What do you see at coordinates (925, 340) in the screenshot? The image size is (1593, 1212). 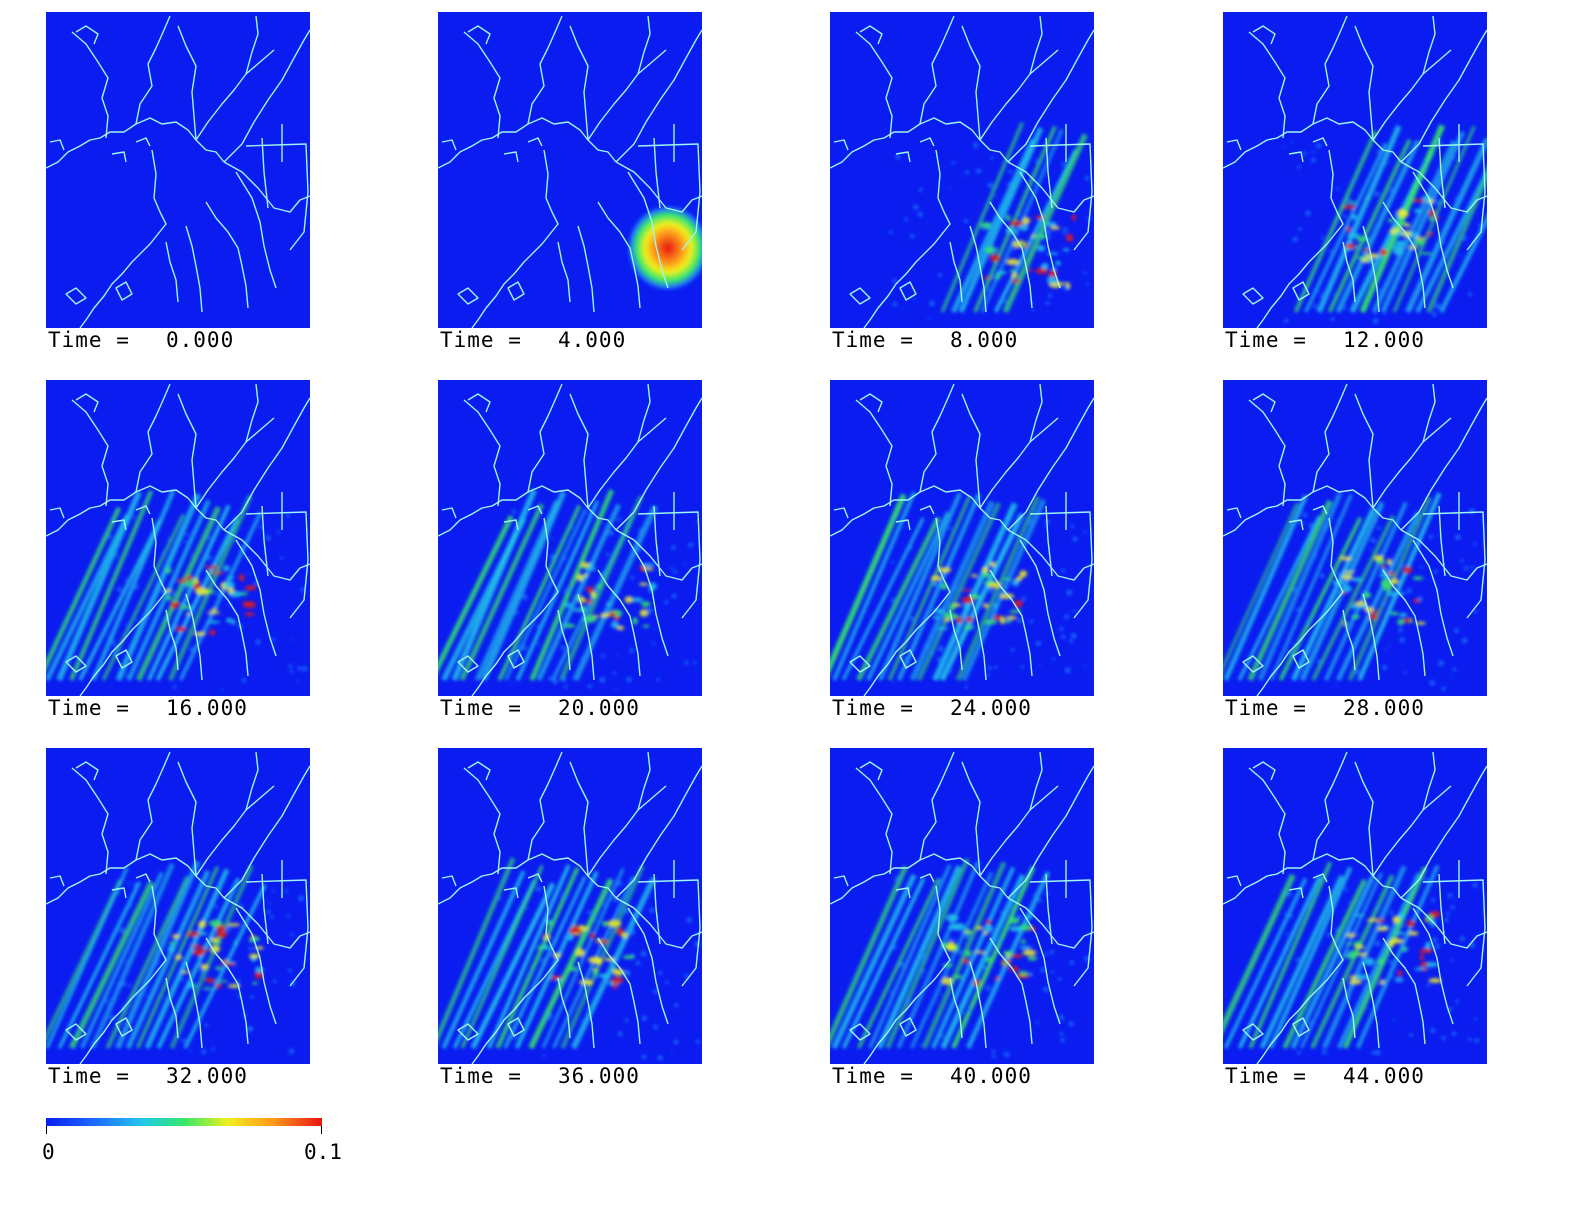 I see `time-caption: Time = 8.000` at bounding box center [925, 340].